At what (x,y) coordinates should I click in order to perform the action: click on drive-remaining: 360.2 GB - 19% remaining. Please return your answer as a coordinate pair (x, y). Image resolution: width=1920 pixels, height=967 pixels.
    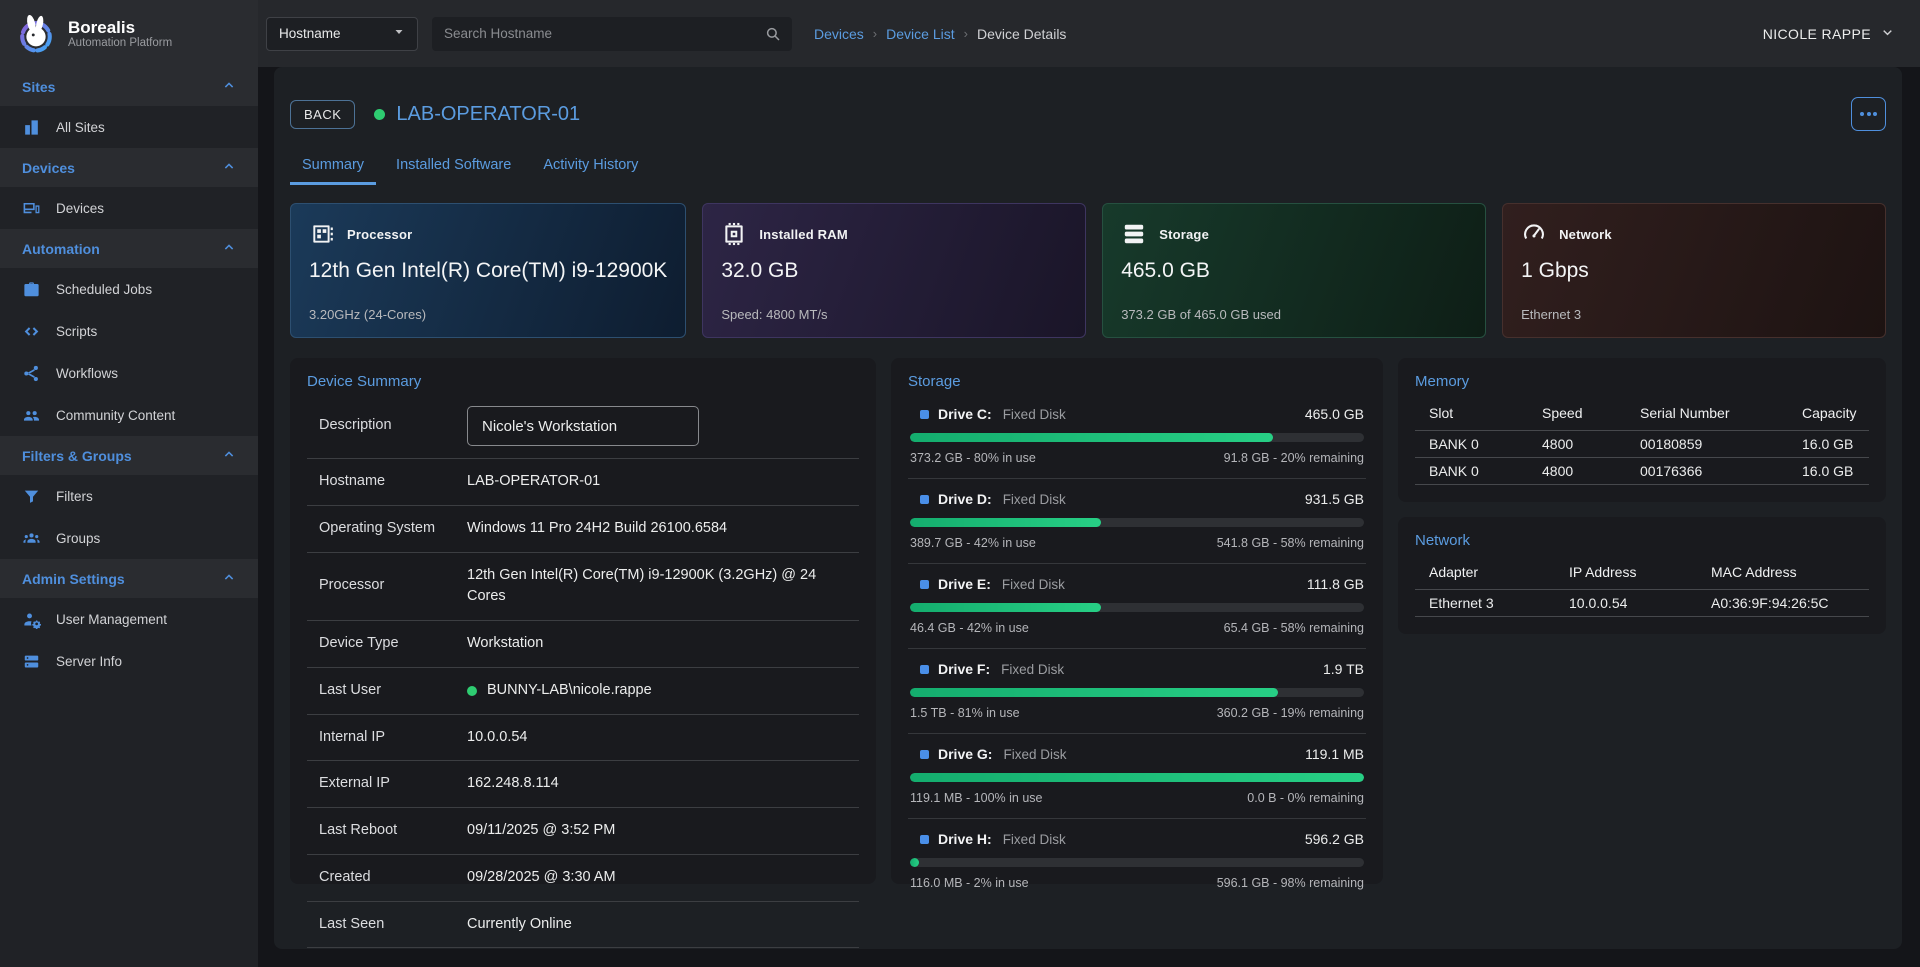
    Looking at the image, I should click on (1290, 713).